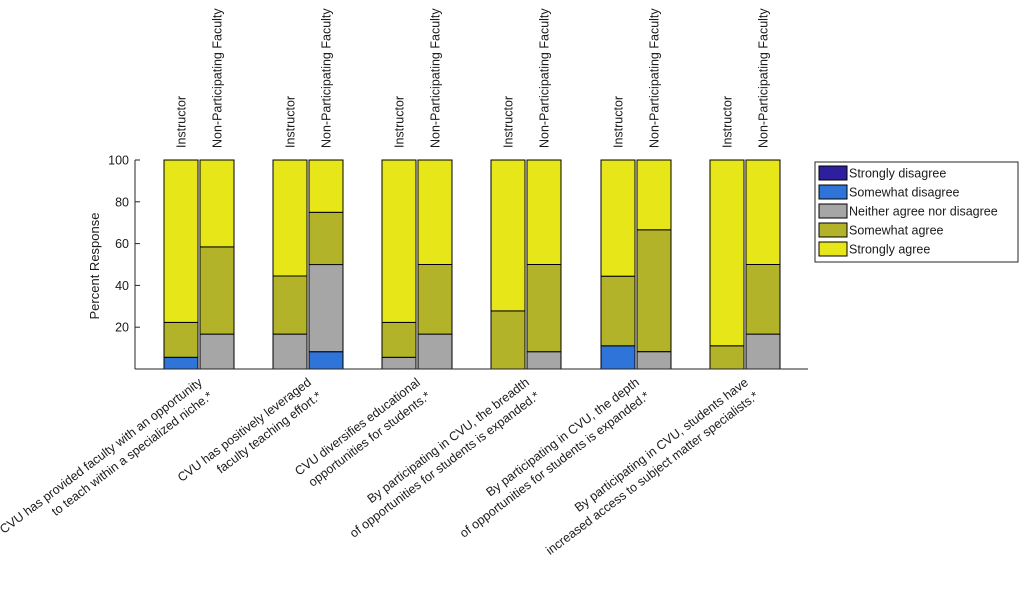  Describe the element at coordinates (923, 212) in the screenshot. I see `legend-label: Neither agree nor disagree` at that location.